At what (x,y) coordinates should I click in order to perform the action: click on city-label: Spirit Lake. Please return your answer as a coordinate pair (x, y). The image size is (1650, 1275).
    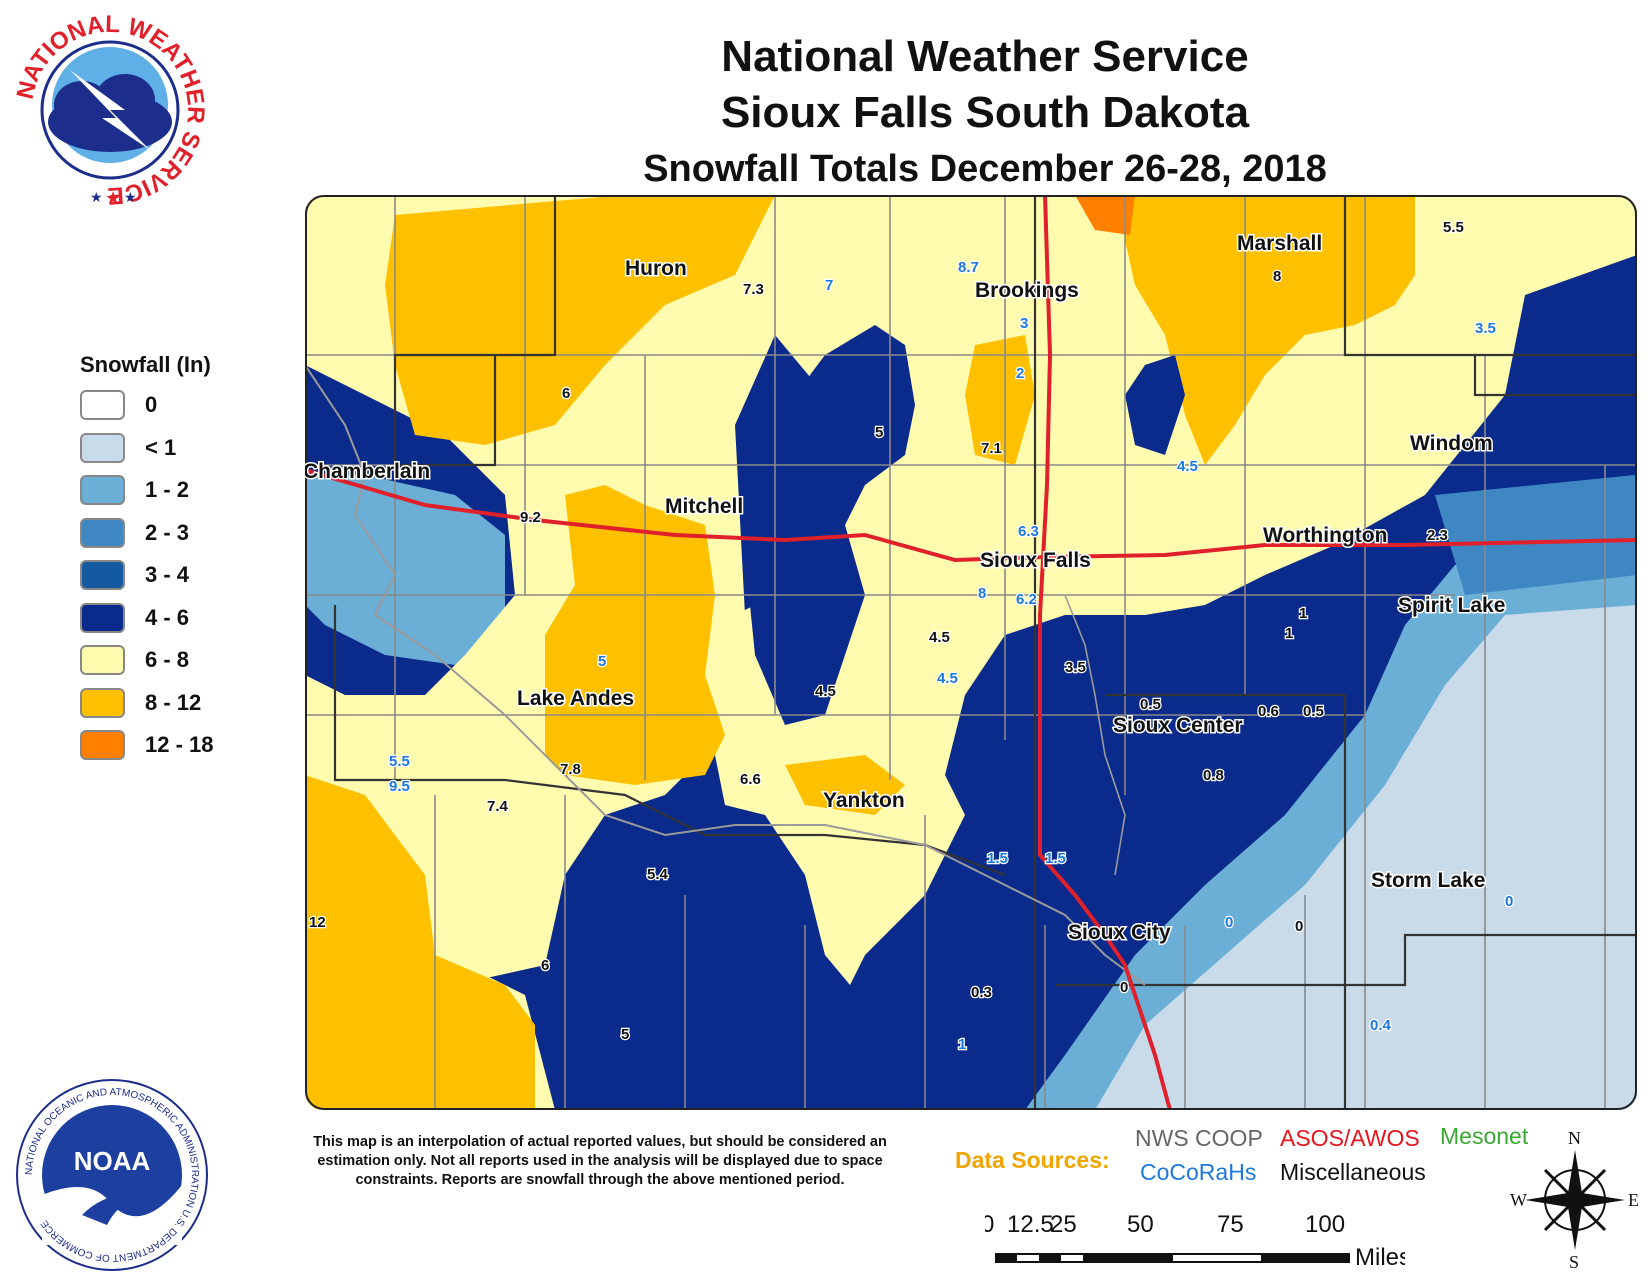
    Looking at the image, I should click on (1451, 605).